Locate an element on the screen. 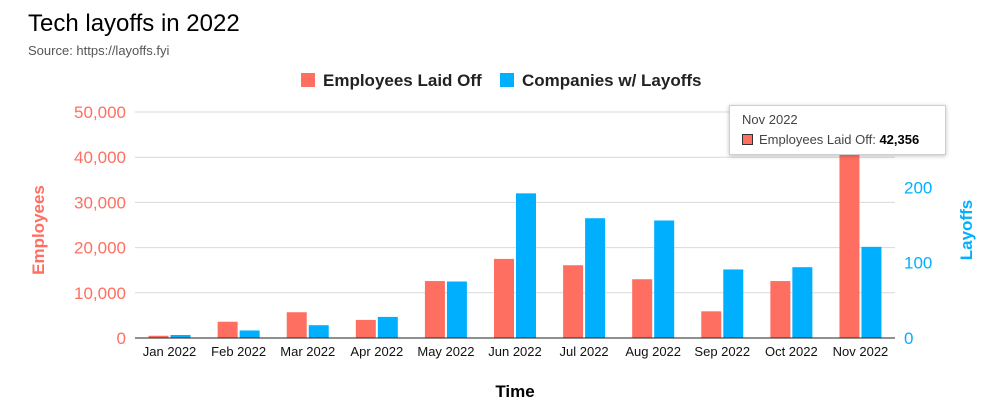  y-tick-label-right: 100 is located at coordinates (918, 263).